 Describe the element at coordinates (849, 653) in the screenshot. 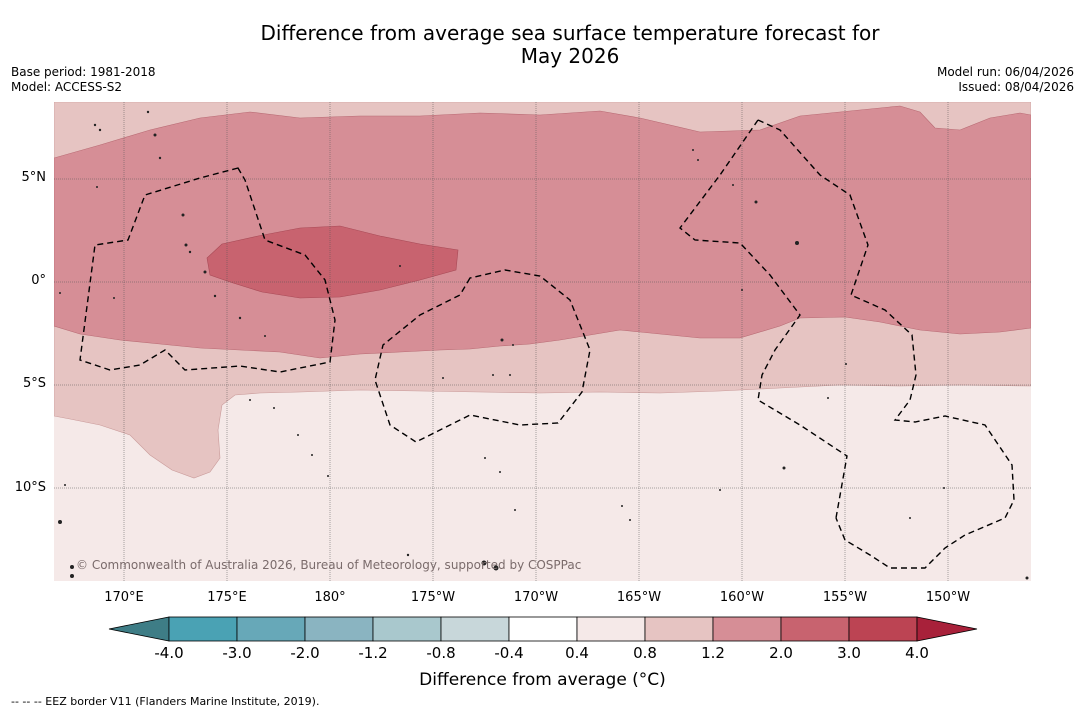

I see `colorbar-tick: 3.0` at that location.